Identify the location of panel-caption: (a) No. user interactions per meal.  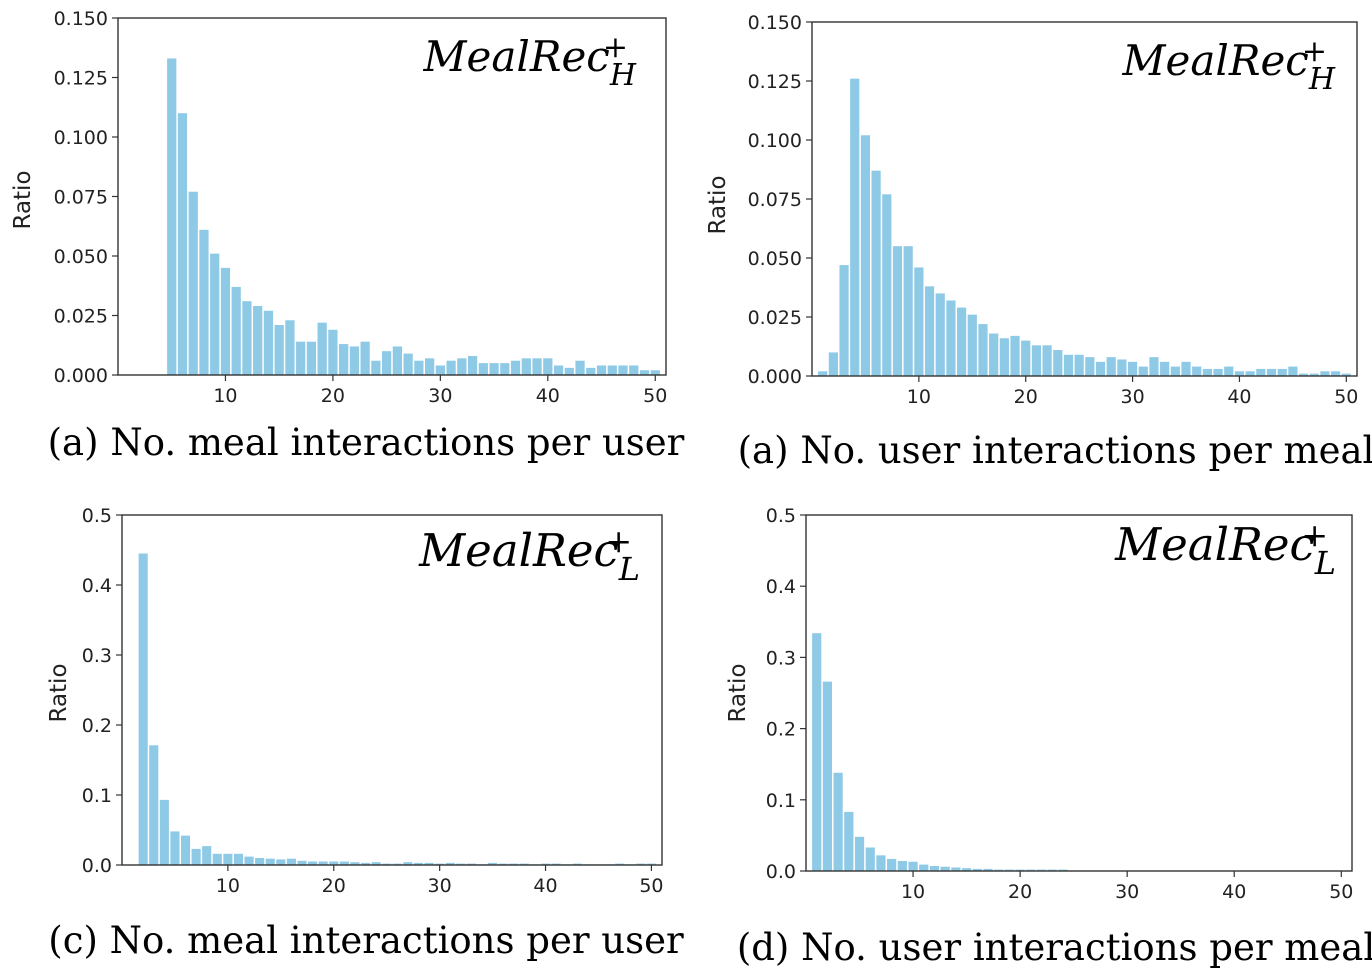
(1055, 450).